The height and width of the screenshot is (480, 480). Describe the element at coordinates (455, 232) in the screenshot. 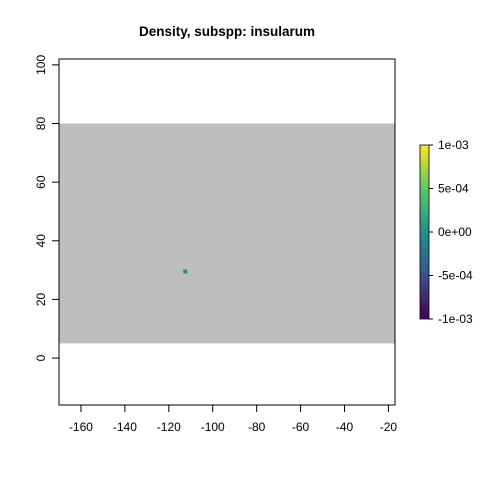

I see `colorbar-tick-label: 0e+00` at that location.